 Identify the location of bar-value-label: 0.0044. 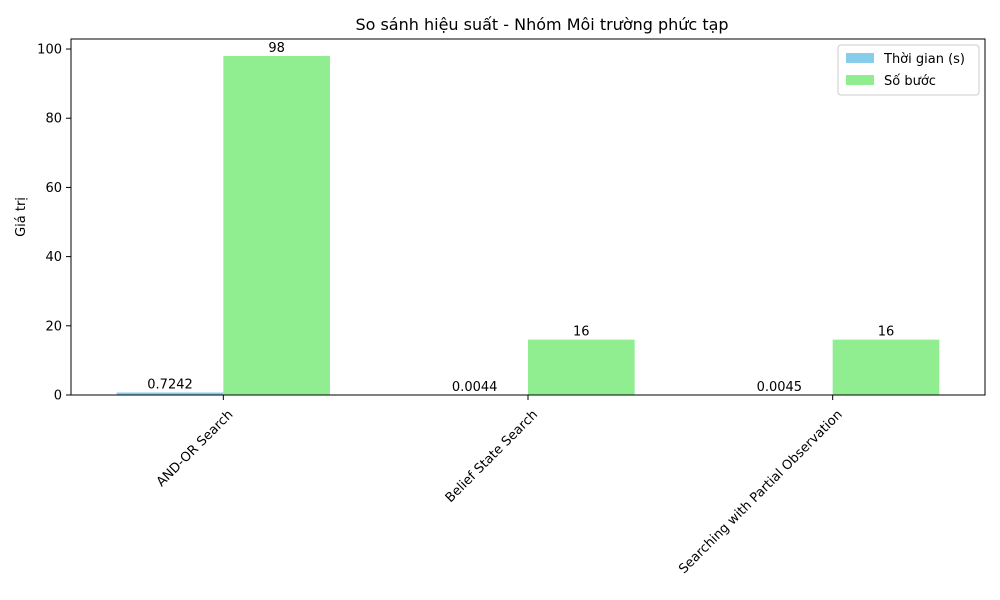
(475, 387).